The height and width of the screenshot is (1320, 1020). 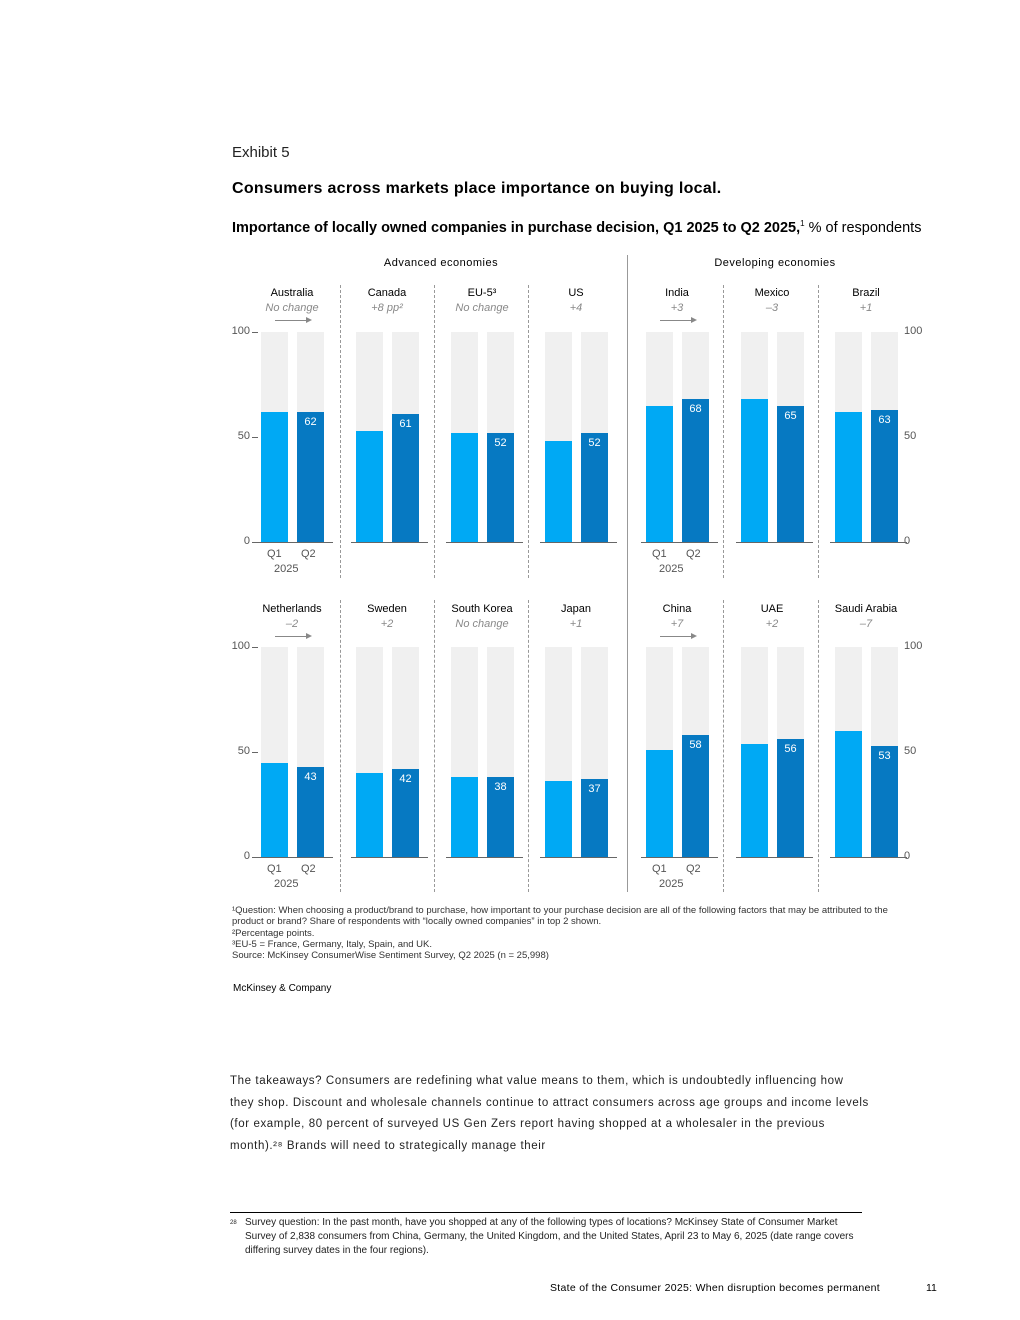 I want to click on panel-name: China, so click(x=677, y=609).